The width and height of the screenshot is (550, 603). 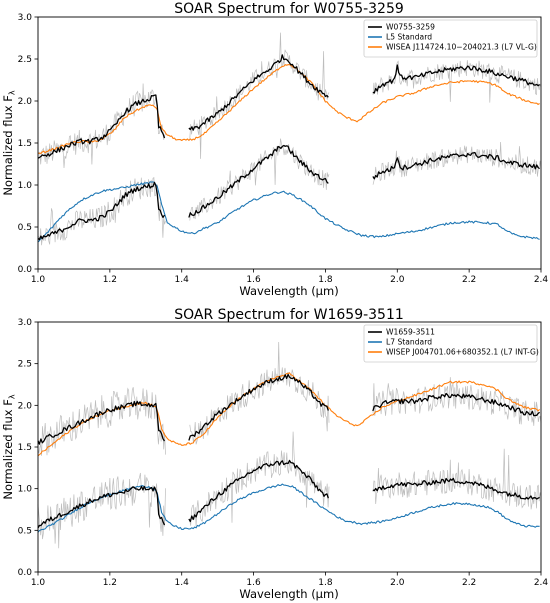 What do you see at coordinates (461, 47) in the screenshot?
I see `legend-entry-2: WISEA J114724.10−204021.3 (L7 VL-G)` at bounding box center [461, 47].